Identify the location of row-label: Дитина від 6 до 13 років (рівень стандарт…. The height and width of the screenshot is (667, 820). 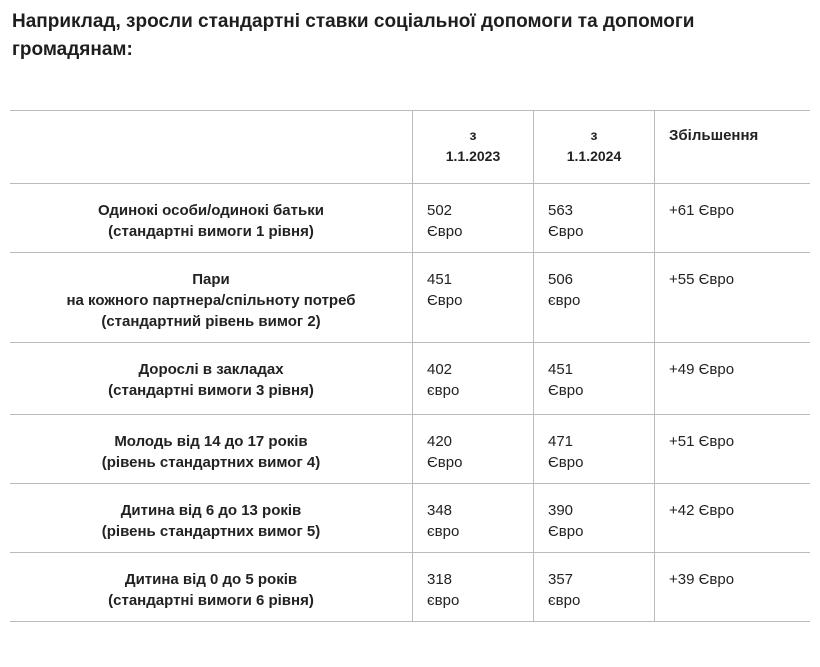
(211, 518).